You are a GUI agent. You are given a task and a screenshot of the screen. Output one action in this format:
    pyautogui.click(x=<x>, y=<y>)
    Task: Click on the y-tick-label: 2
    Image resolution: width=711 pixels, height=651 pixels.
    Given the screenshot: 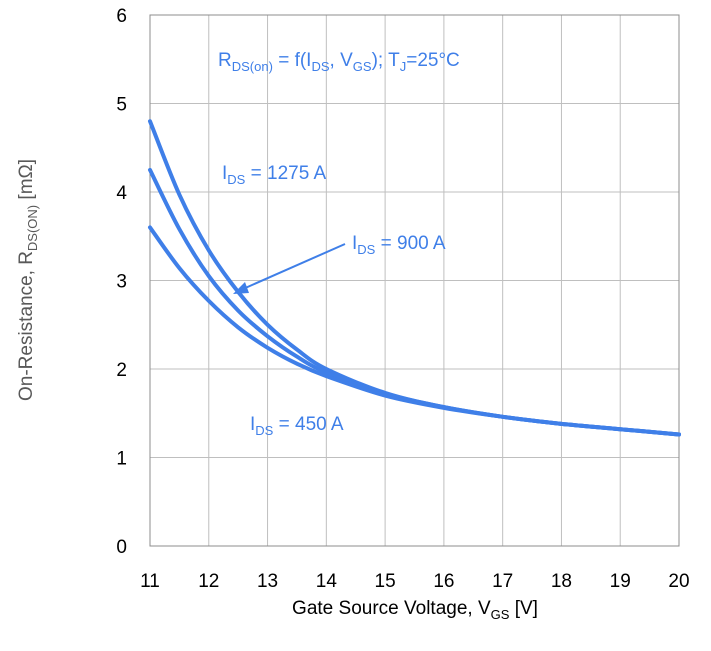 What is the action you would take?
    pyautogui.click(x=121, y=370)
    